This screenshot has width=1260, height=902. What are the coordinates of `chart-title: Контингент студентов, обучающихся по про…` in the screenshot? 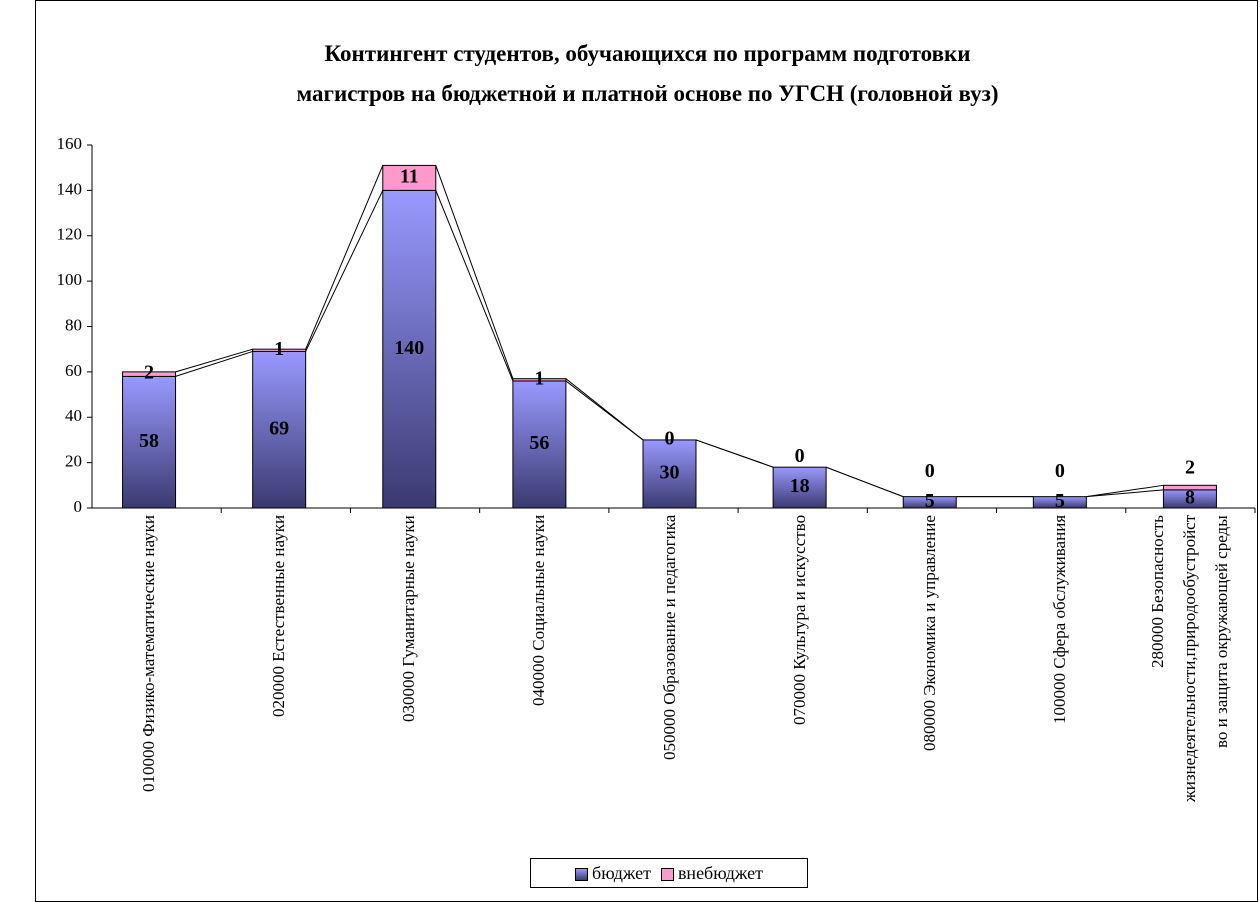 It's located at (647, 73).